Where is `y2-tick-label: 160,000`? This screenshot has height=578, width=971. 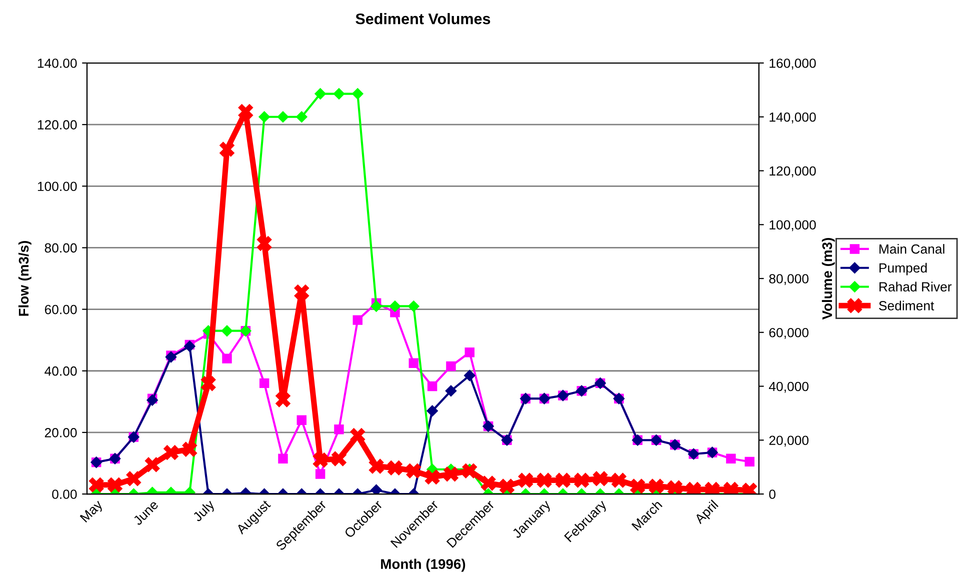
y2-tick-label: 160,000 is located at coordinates (793, 64).